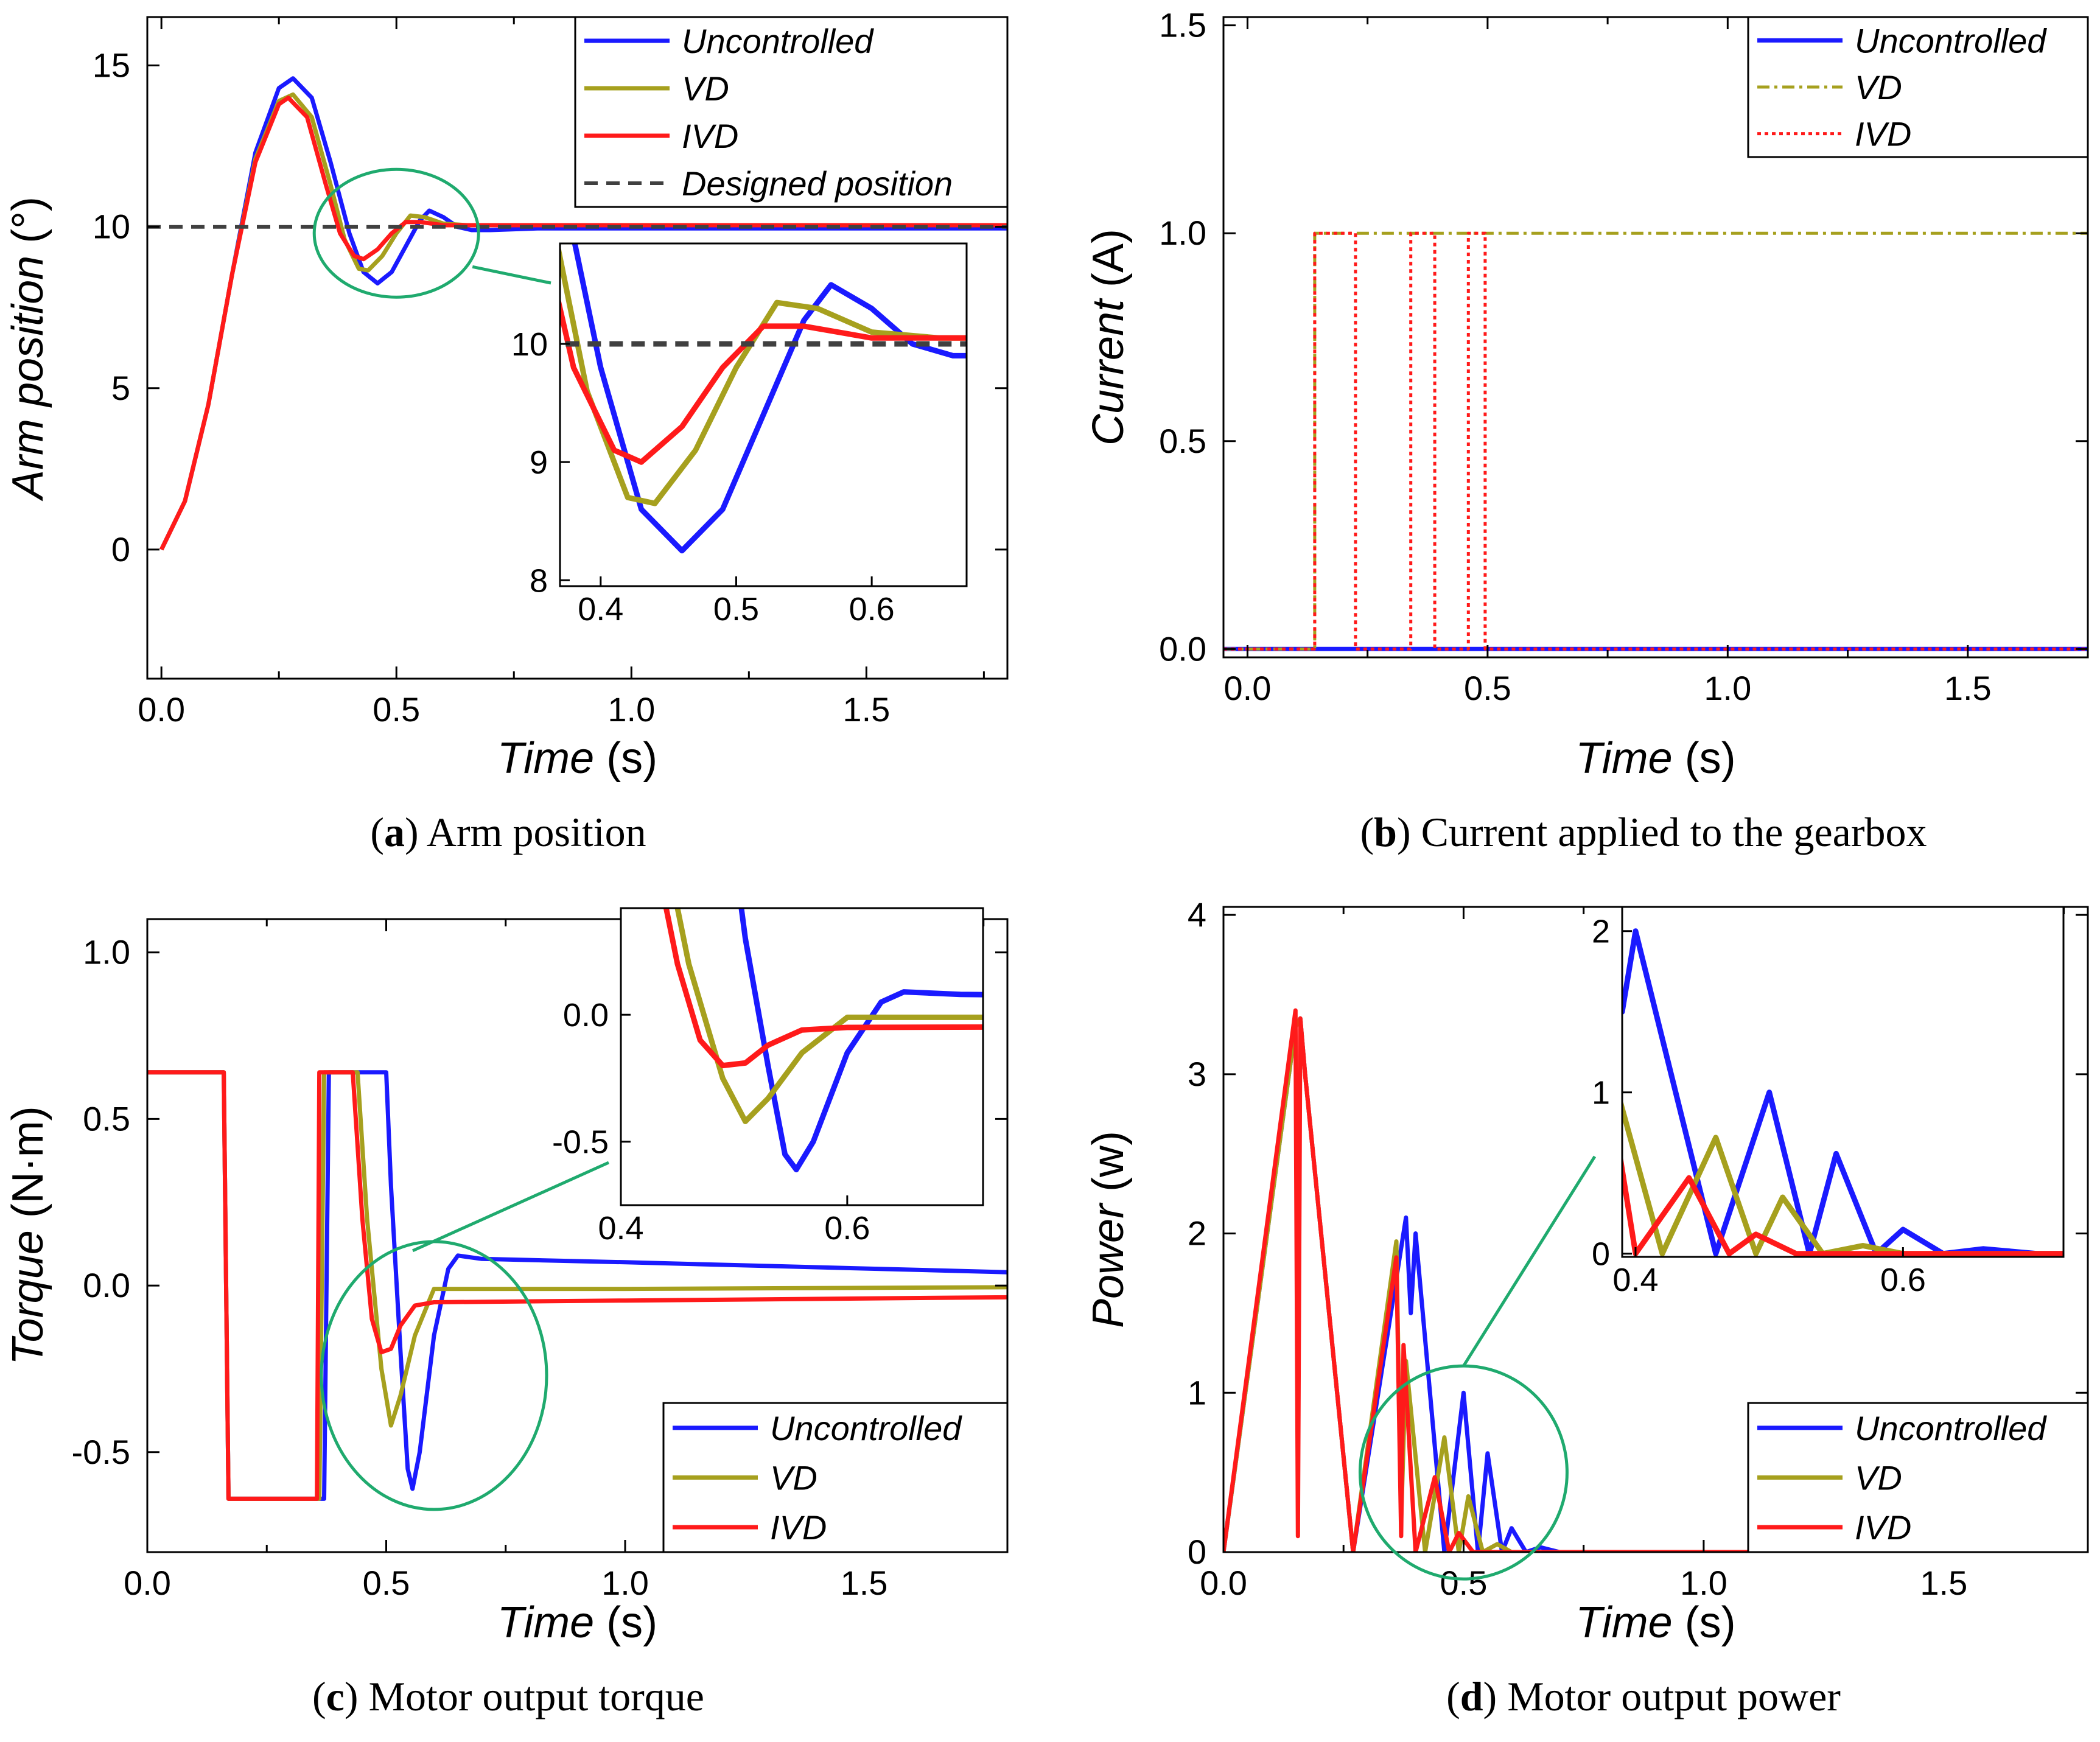 The width and height of the screenshot is (2100, 1742). Describe the element at coordinates (1453, 1696) in the screenshot. I see `panel-d-caption-open: (` at that location.